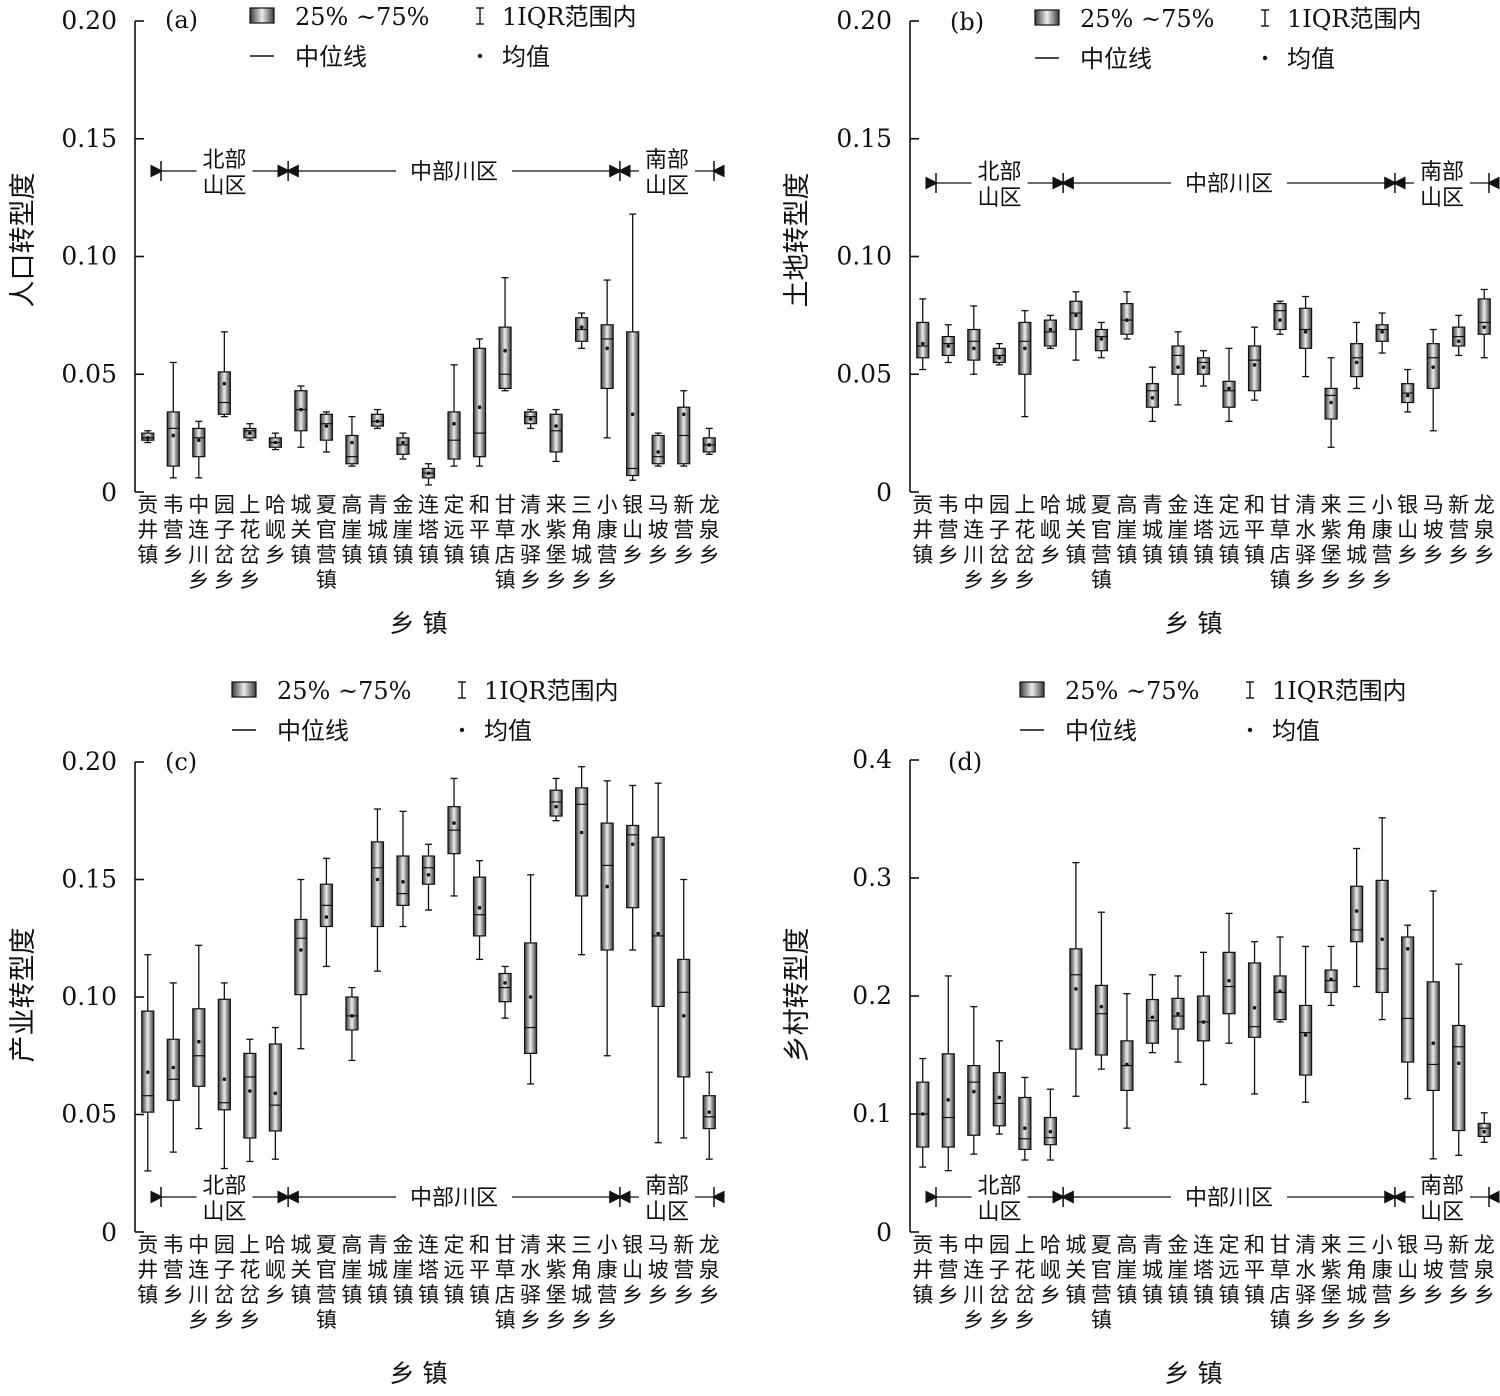 Image resolution: width=1500 pixels, height=1396 pixels. Describe the element at coordinates (428, 1245) in the screenshot. I see `x-category-char: 连` at that location.